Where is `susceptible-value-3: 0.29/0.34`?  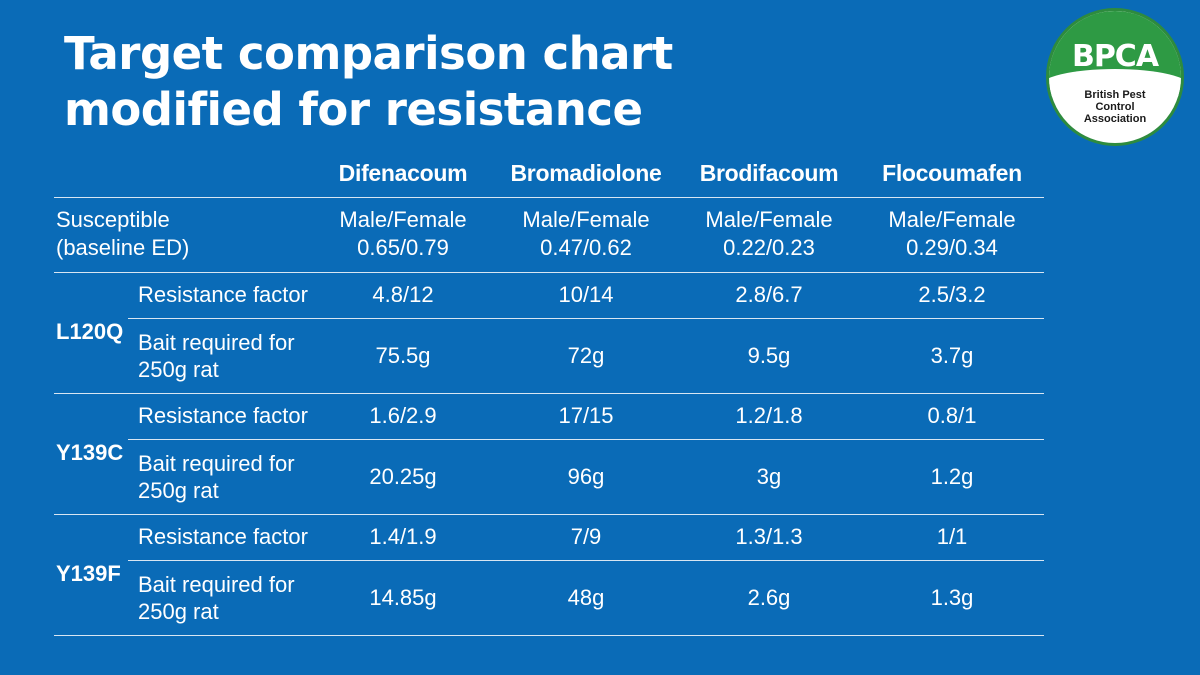 susceptible-value-3: 0.29/0.34 is located at coordinates (952, 247).